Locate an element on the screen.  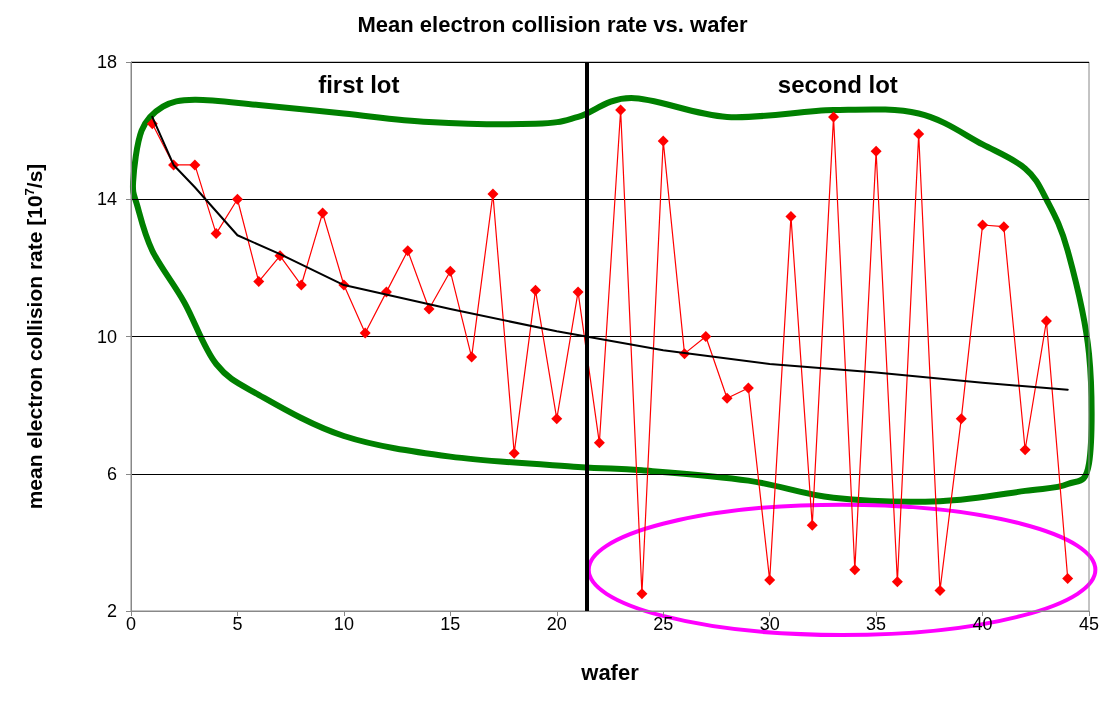
y-tick-label: 10 is located at coordinates (106, 336).